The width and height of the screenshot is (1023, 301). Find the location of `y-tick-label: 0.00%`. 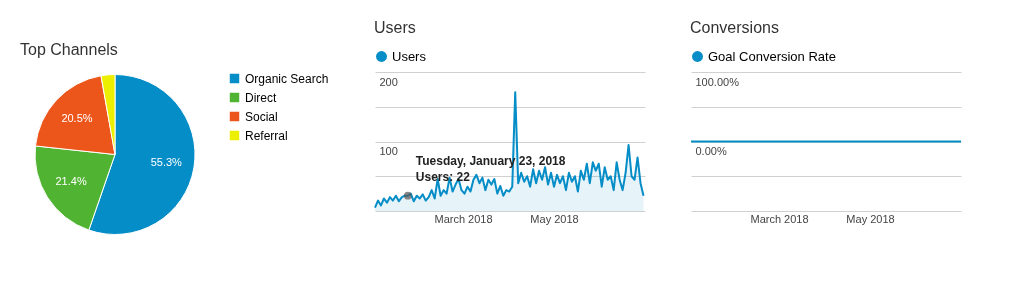

y-tick-label: 0.00% is located at coordinates (711, 151).